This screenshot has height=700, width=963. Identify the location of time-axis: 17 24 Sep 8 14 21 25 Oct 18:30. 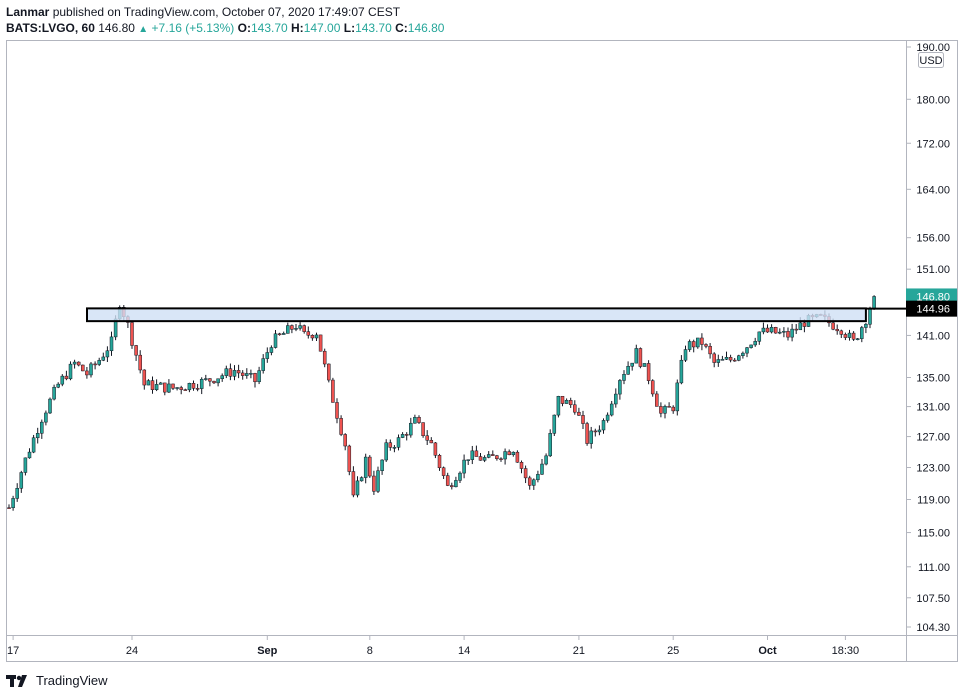
(433, 646).